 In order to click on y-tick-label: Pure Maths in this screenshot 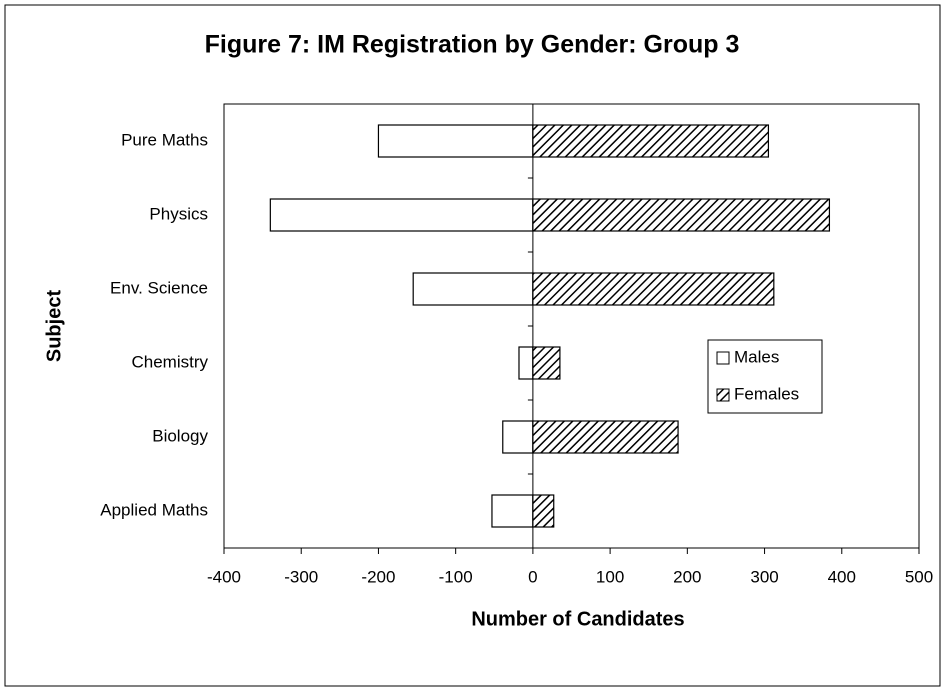, I will do `click(164, 139)`.